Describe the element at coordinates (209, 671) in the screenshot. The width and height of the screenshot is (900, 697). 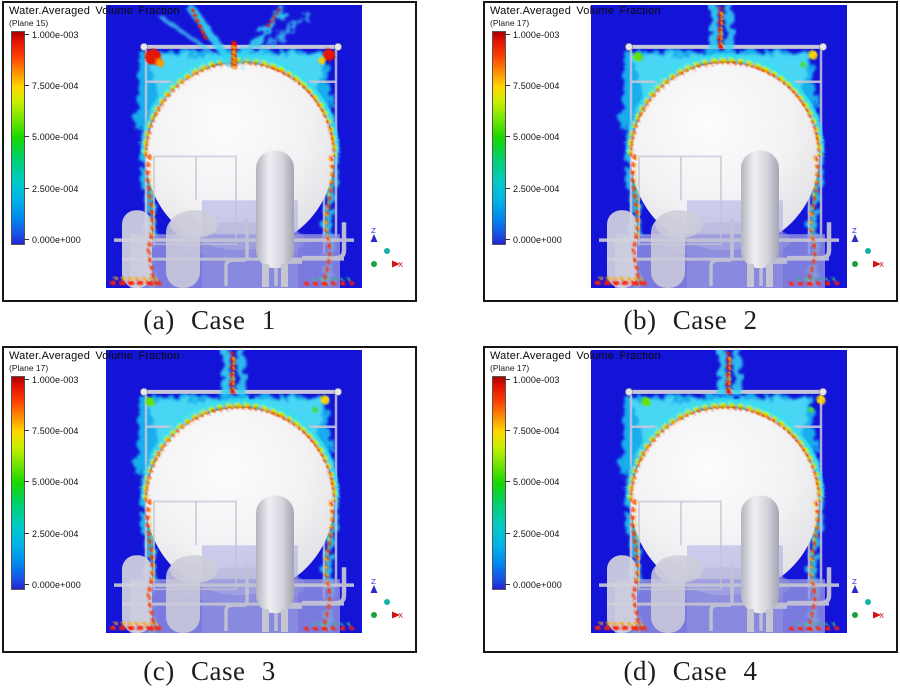
I see `panel-caption: (c) Case 3` at that location.